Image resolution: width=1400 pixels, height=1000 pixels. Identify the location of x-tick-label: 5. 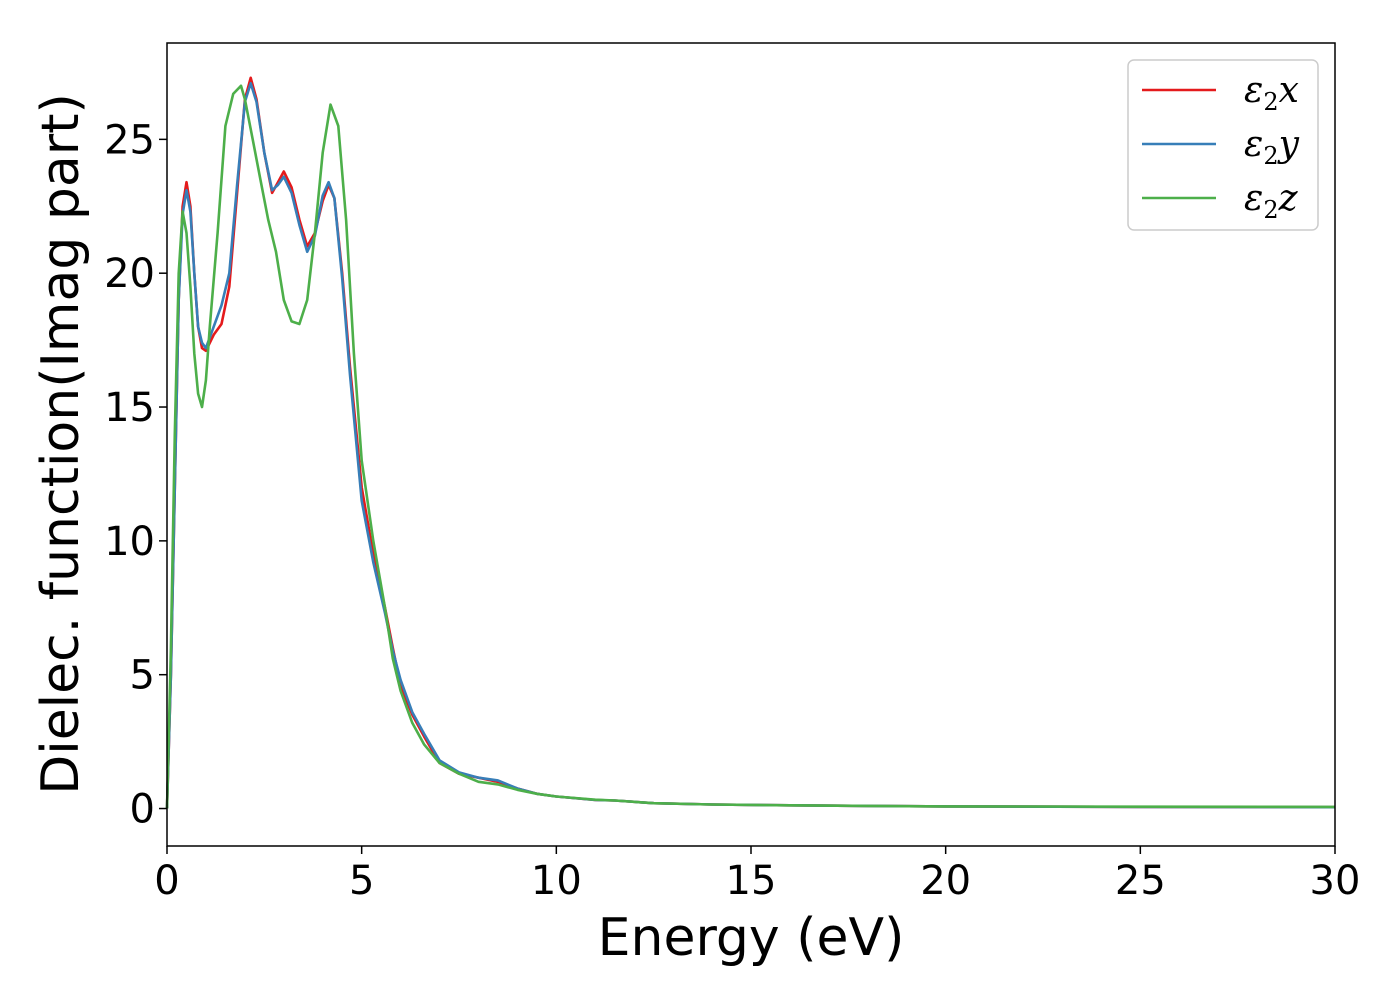
(361, 881).